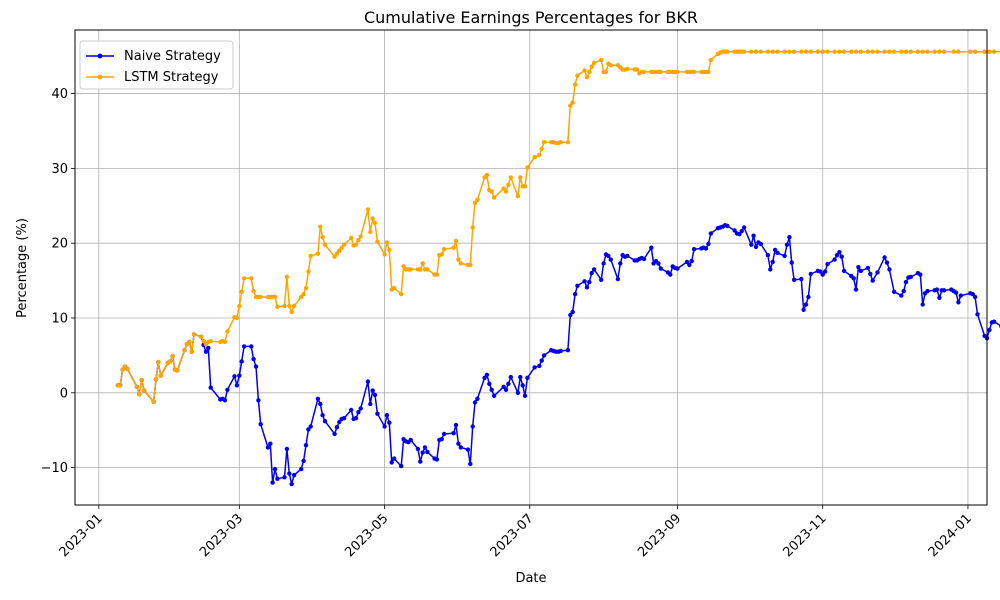 The height and width of the screenshot is (600, 1000). Describe the element at coordinates (64, 393) in the screenshot. I see `y-tick-label: 0` at that location.